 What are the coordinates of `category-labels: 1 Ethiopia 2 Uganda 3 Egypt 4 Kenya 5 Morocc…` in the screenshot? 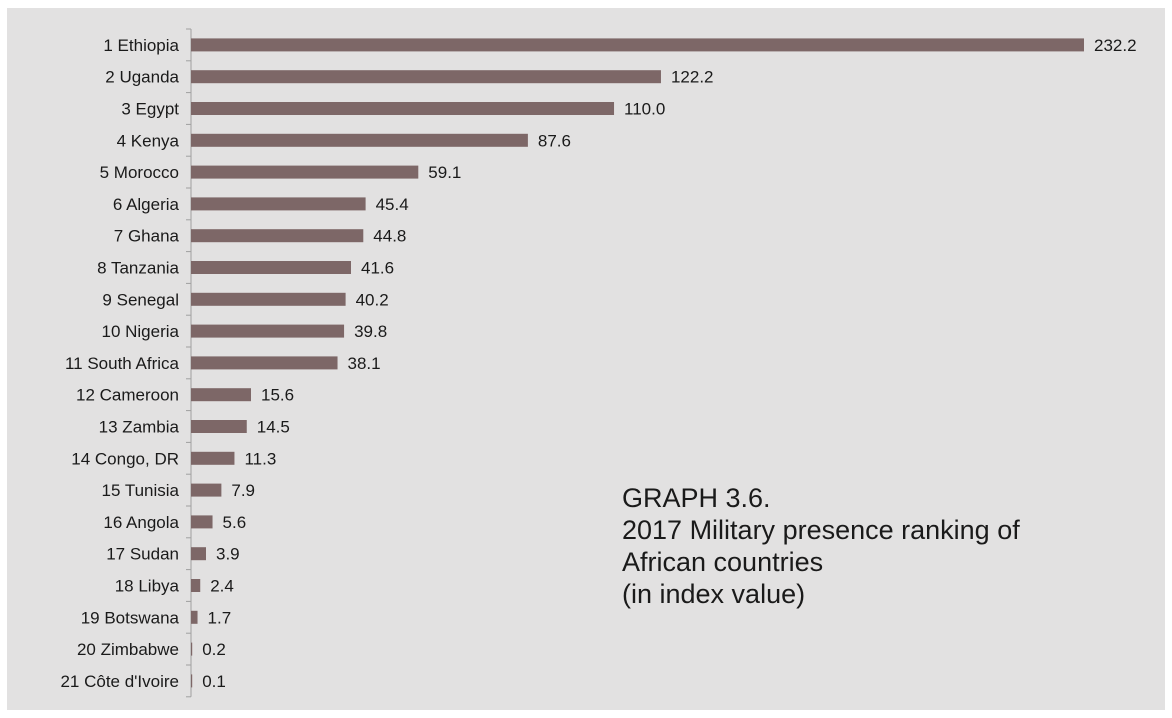 It's located at (119, 363).